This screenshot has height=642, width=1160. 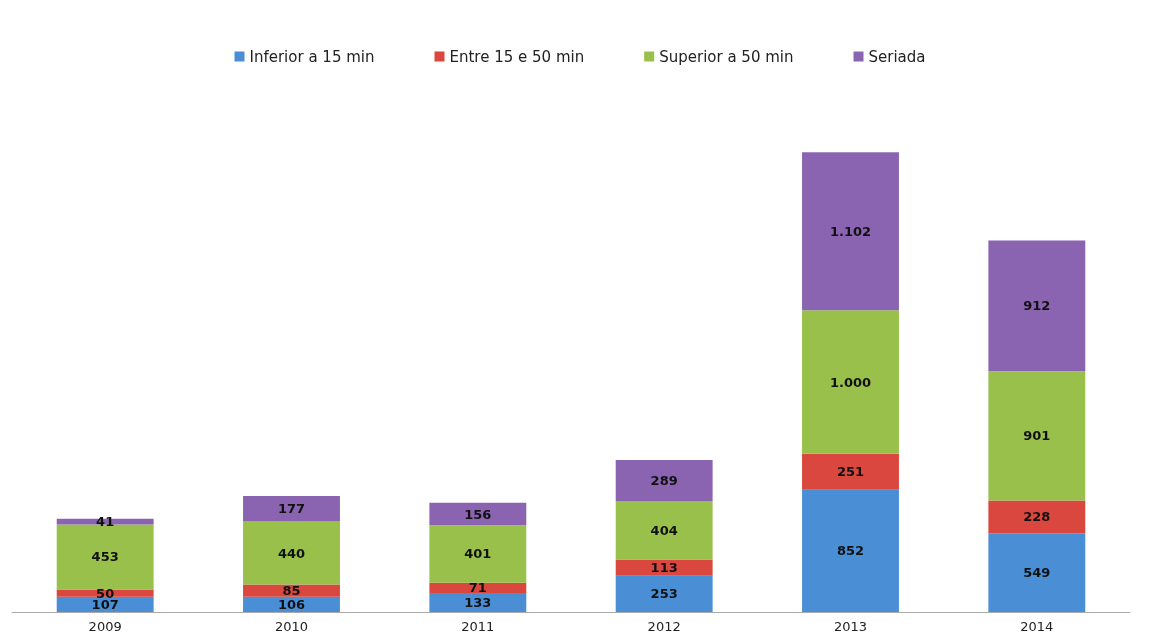 I want to click on data-label: 440, so click(x=291, y=553).